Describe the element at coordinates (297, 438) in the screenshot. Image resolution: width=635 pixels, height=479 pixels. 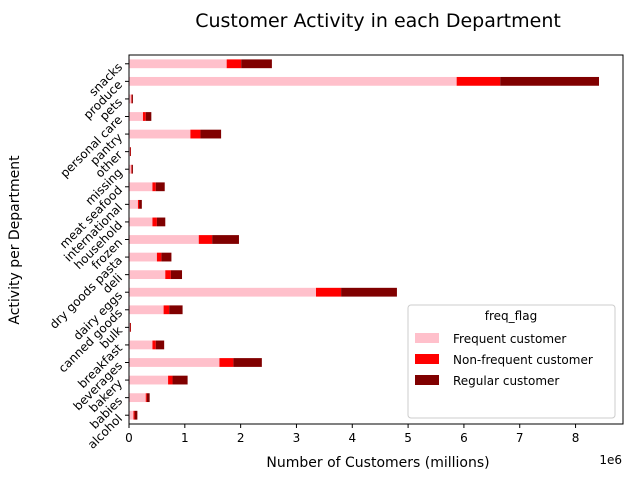
I see `x-tick-label: 3` at that location.